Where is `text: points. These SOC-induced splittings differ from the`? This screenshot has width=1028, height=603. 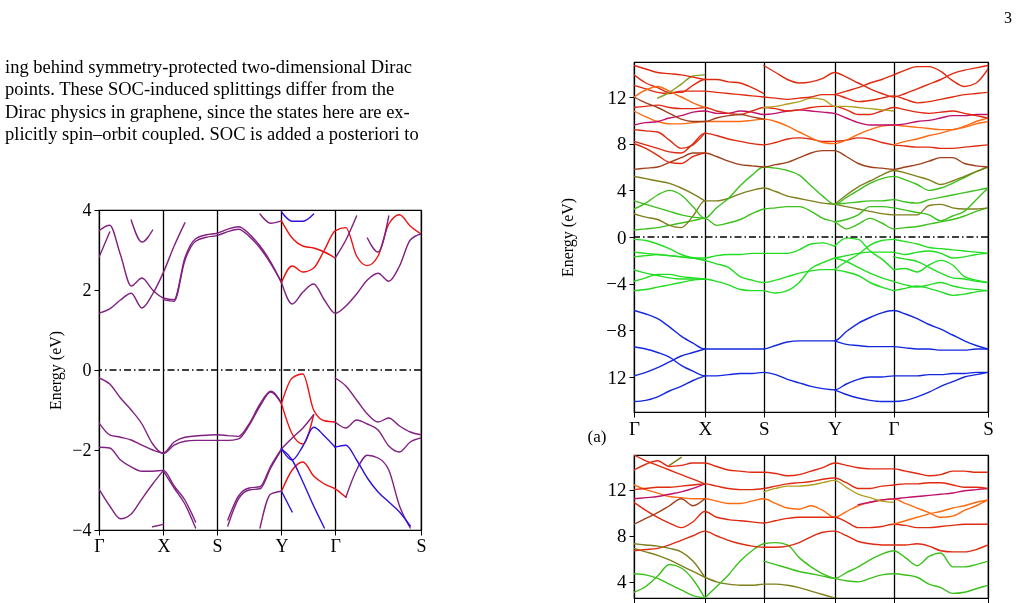
text: points. These SOC-induced splittings differ from the is located at coordinates (200, 89).